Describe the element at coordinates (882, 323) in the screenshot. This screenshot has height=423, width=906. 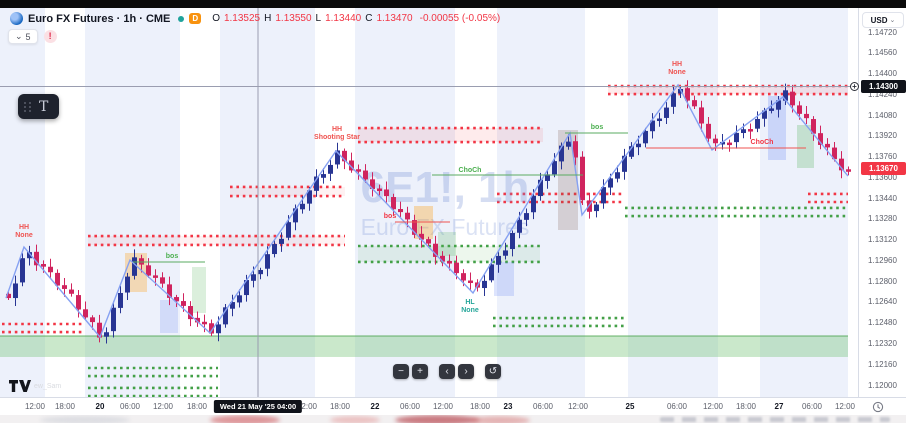
I see `price-tick: 1.12480` at that location.